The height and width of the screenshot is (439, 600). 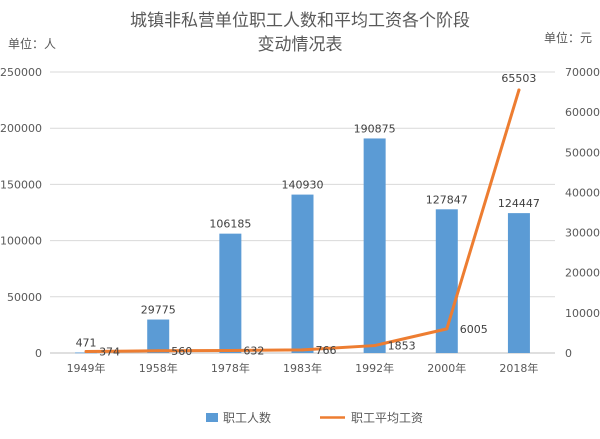 I want to click on chart-title-line-1: 城镇非私营单位职工人数和平均工资各个阶段, so click(x=300, y=21).